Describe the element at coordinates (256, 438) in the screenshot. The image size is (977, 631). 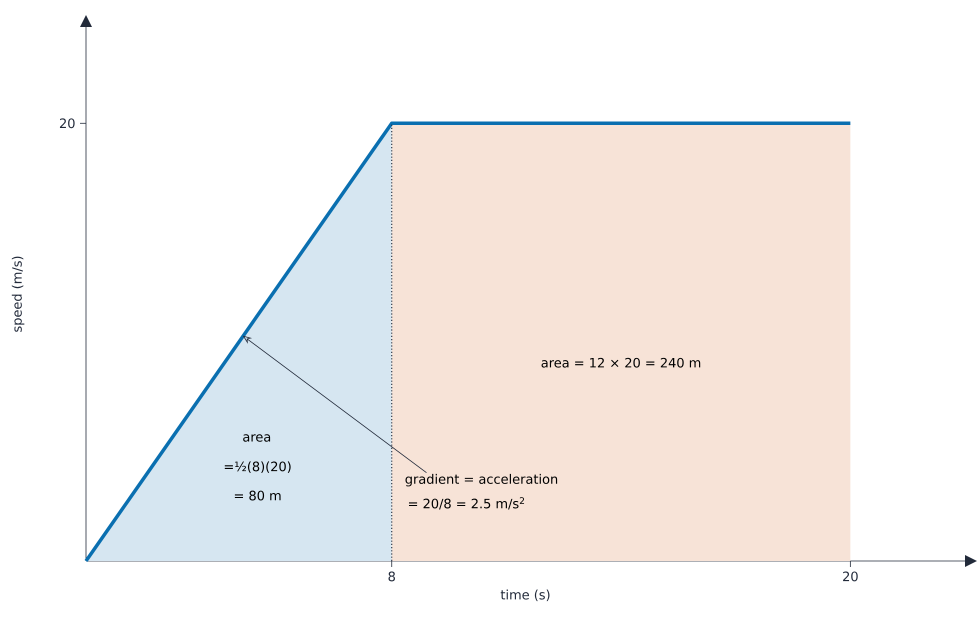
I see `annotation: area` at that location.